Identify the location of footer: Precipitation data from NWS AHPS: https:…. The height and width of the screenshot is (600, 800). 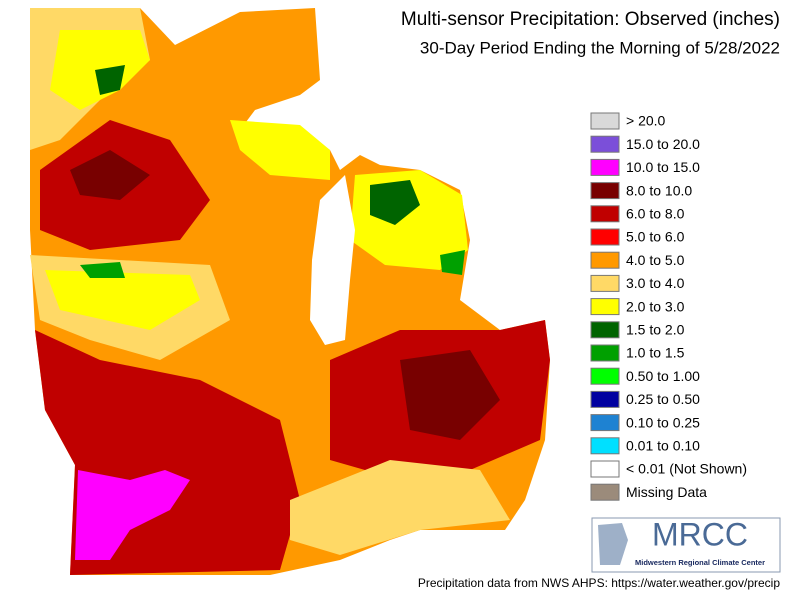
(599, 583).